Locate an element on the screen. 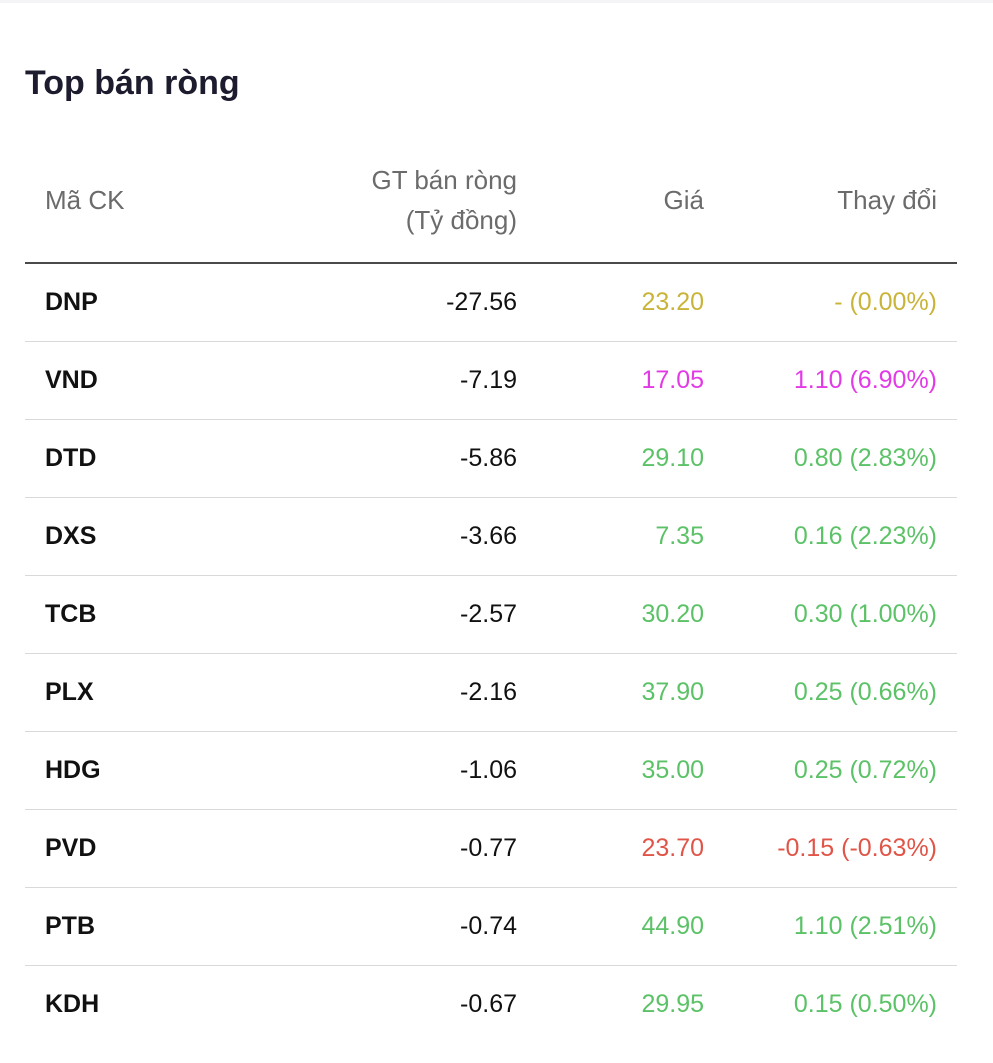  top-divider is located at coordinates (496, 1).